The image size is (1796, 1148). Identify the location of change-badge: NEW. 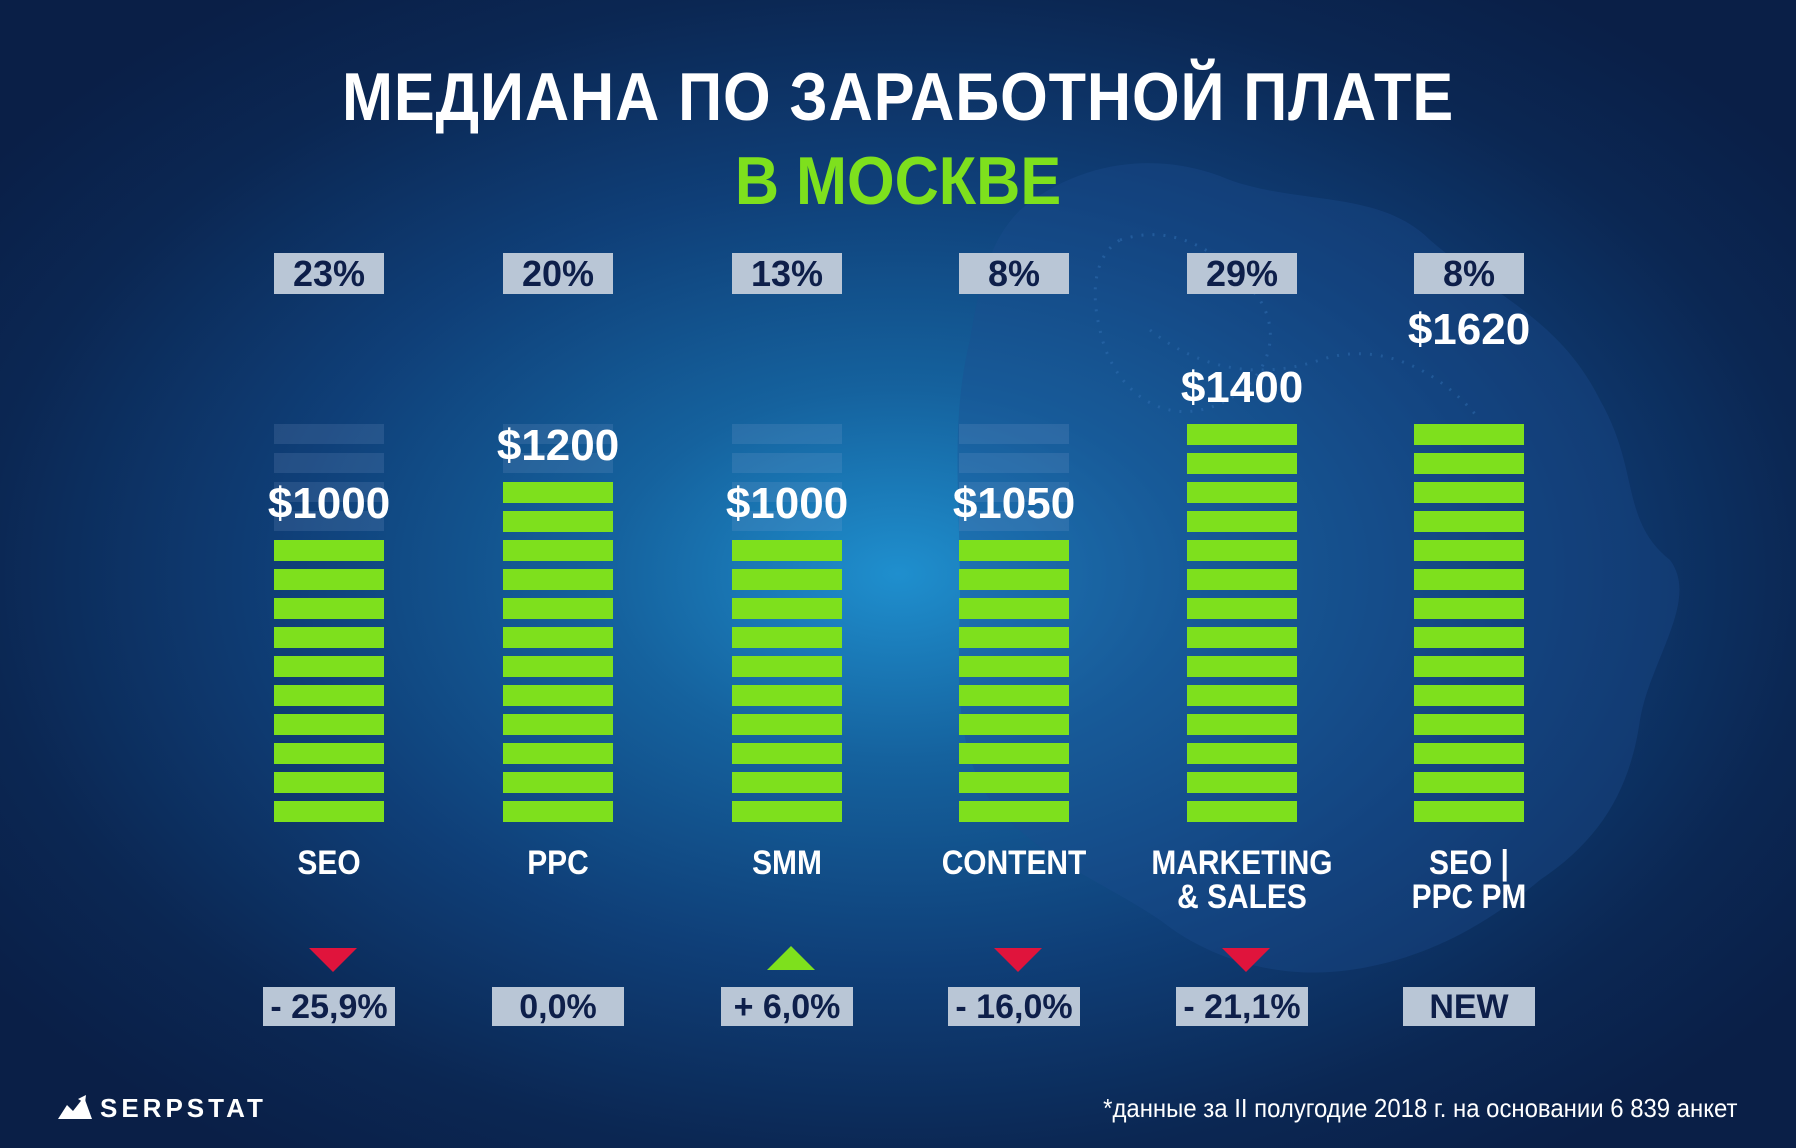
(1469, 1006).